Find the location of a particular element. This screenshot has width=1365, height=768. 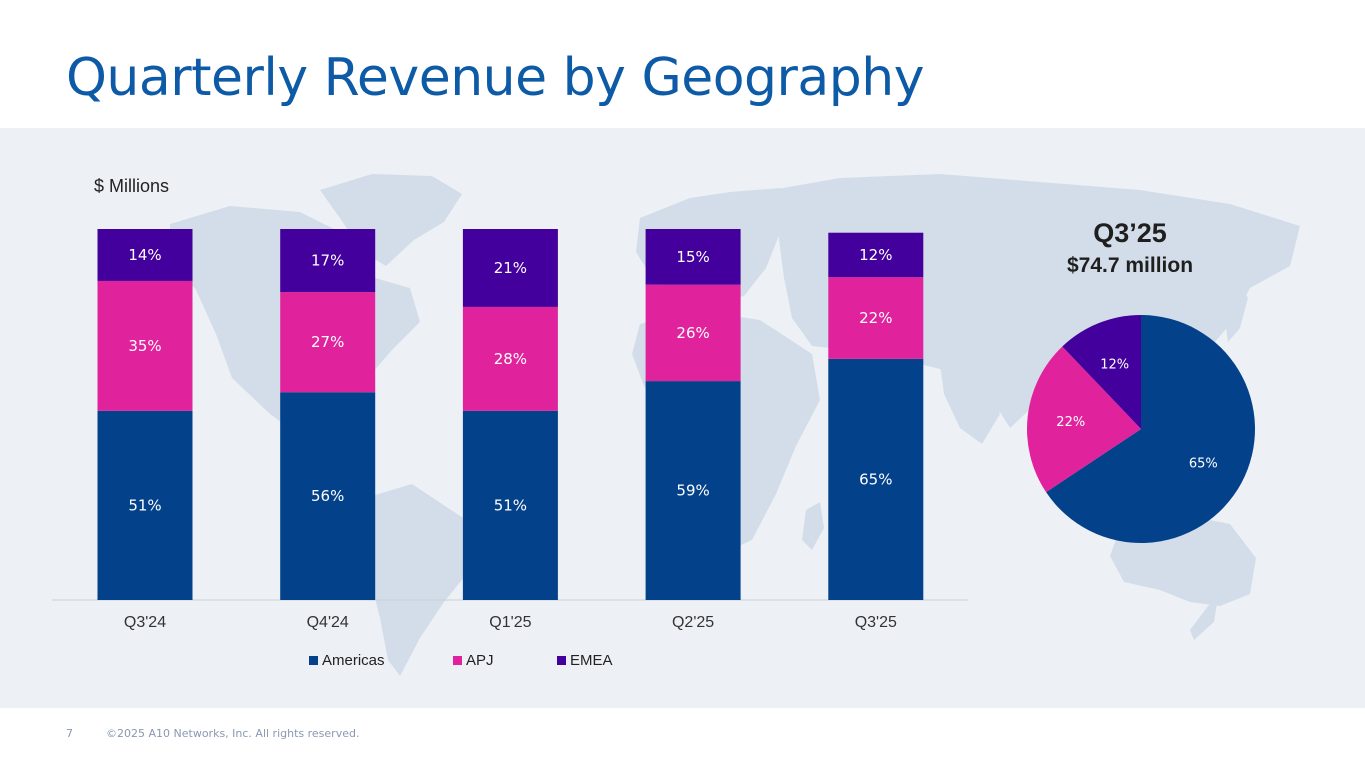

x-tick-label-q4-24: Q4'24 is located at coordinates (328, 622).